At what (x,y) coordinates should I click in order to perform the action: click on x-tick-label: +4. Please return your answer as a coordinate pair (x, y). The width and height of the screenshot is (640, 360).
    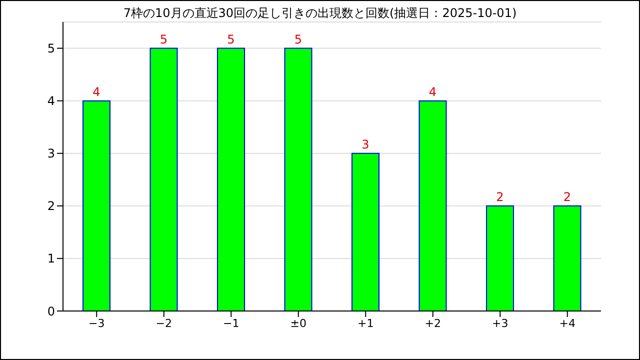
    Looking at the image, I should click on (567, 323).